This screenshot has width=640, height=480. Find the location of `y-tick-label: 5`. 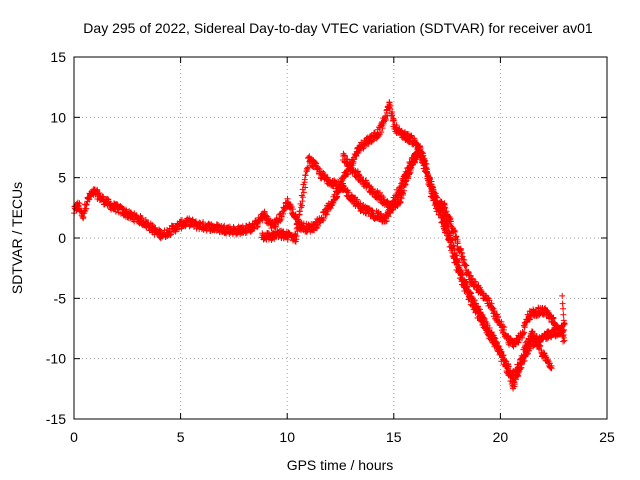

y-tick-label: 5 is located at coordinates (62, 178).